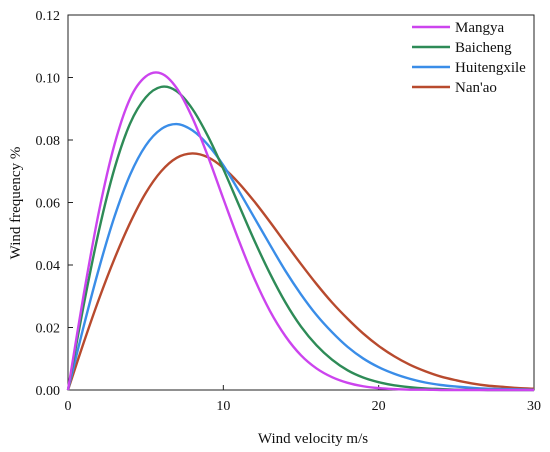  I want to click on y-tick-label: 0.02, so click(48, 329).